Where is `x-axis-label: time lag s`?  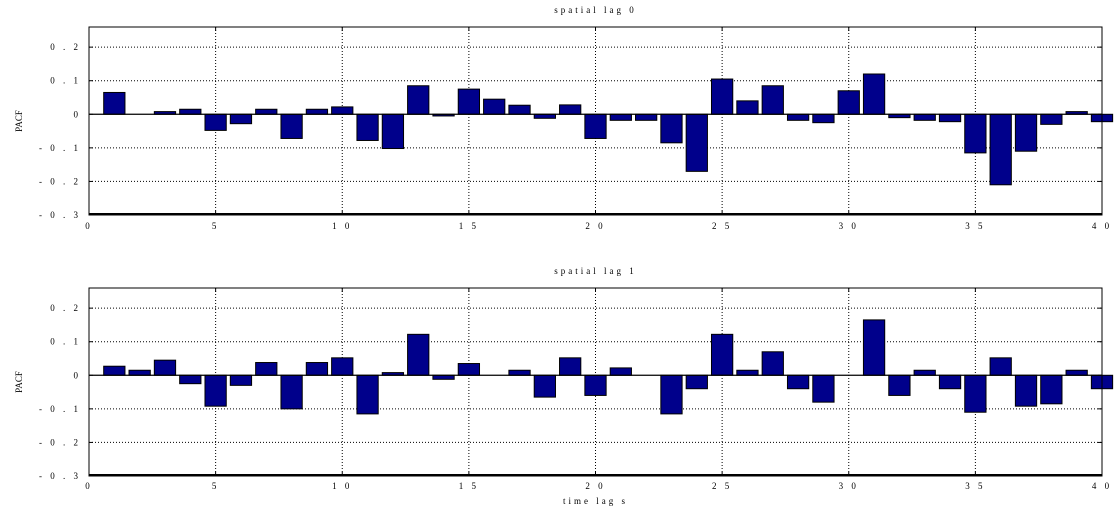 x-axis-label: time lag s is located at coordinates (595, 501).